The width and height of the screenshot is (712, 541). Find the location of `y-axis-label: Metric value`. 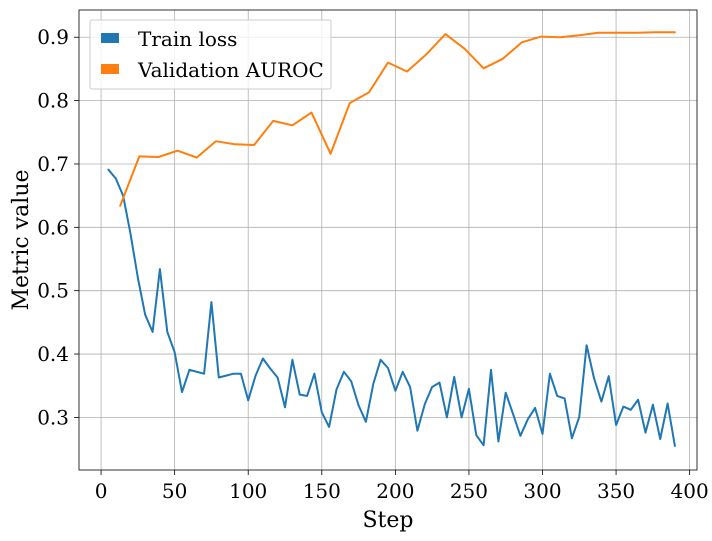

y-axis-label: Metric value is located at coordinates (21, 239).